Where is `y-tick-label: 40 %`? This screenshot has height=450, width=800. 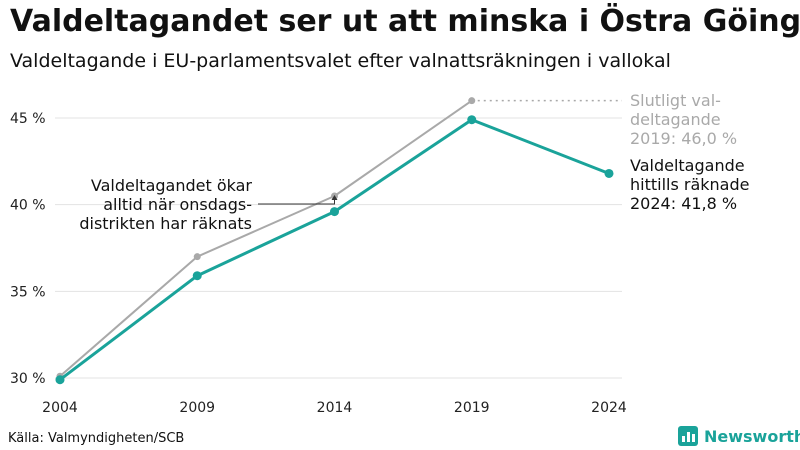
y-tick-label: 40 % is located at coordinates (28, 206).